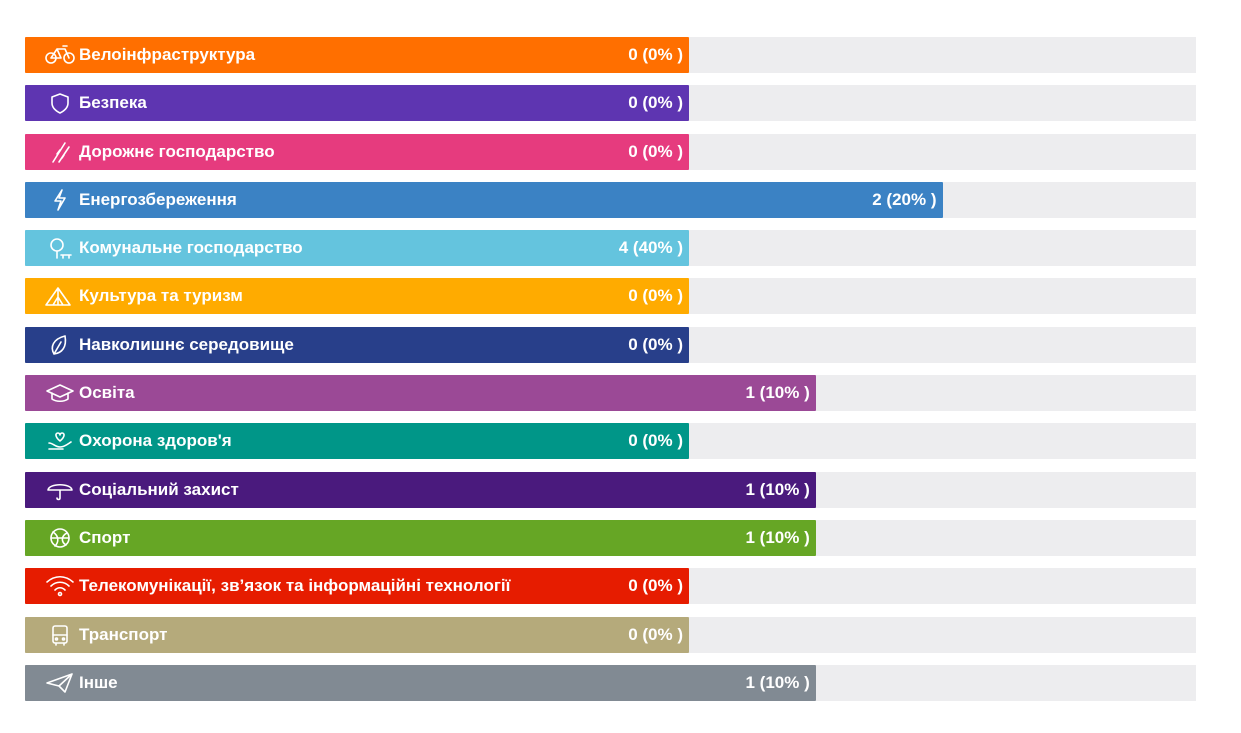  Describe the element at coordinates (113, 103) in the screenshot. I see `bar-label: Безпека` at that location.